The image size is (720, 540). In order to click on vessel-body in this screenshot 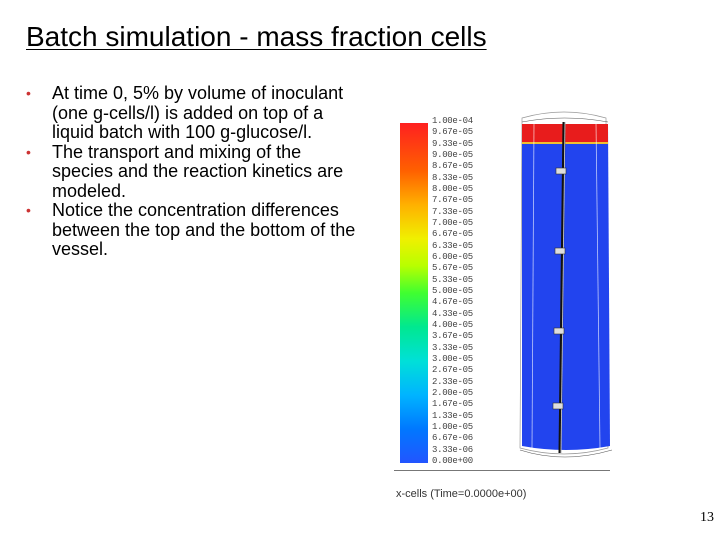, I will do `click(566, 287)`.